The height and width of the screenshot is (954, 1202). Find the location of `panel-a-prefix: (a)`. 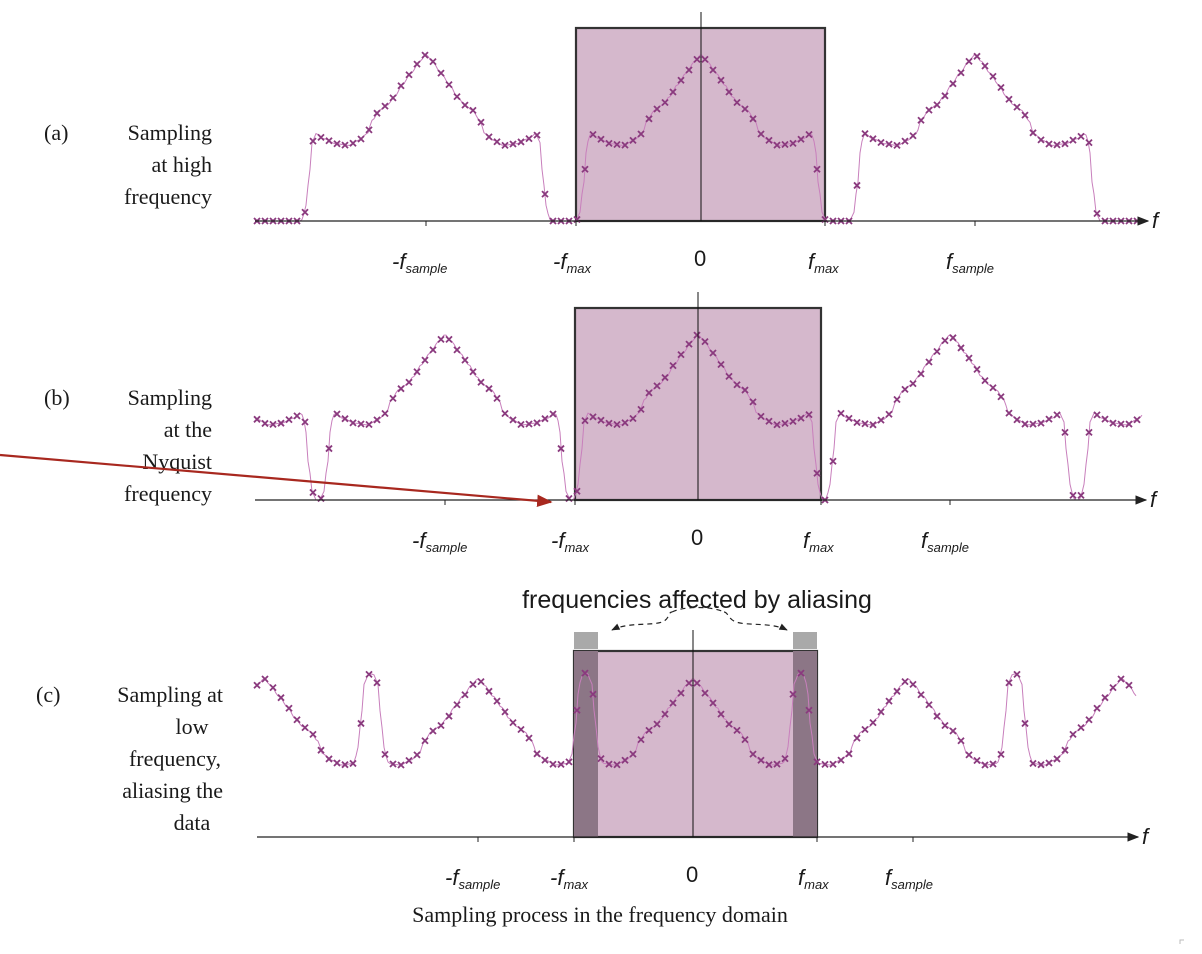

panel-a-prefix: (a) is located at coordinates (56, 132).